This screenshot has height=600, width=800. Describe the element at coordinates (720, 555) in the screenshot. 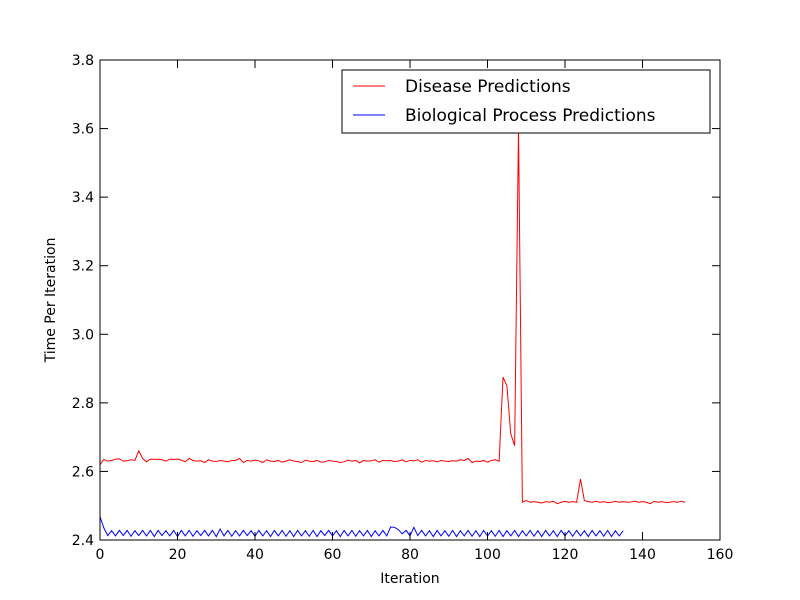

I see `x-tick-label: 160` at that location.